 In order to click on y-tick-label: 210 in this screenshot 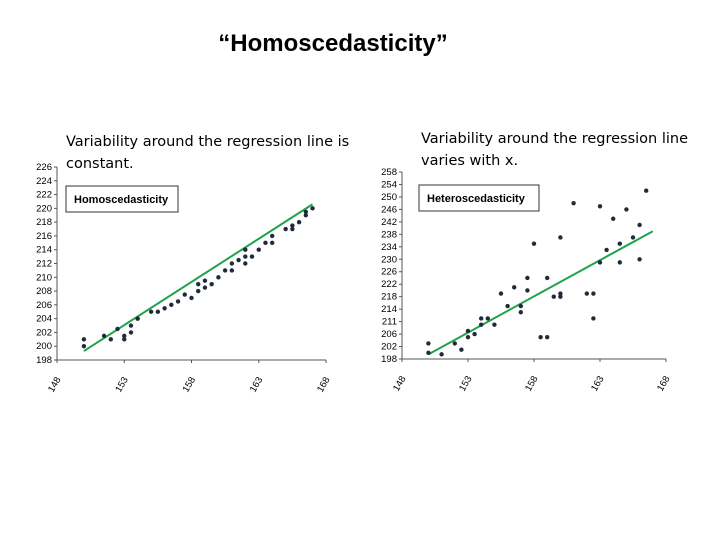, I will do `click(44, 277)`.